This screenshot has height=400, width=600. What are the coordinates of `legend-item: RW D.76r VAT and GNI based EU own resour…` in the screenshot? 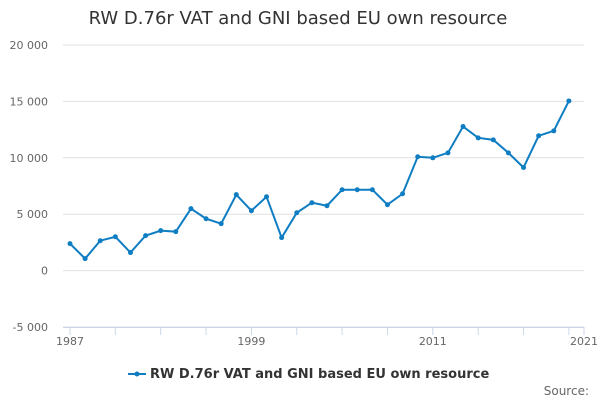 It's located at (308, 374).